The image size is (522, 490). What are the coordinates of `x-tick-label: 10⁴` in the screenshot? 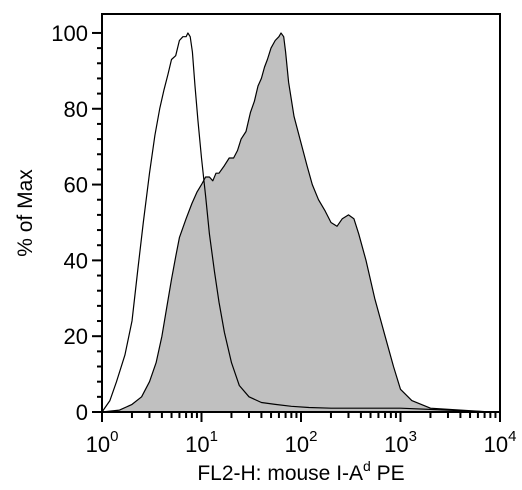 It's located at (500, 442).